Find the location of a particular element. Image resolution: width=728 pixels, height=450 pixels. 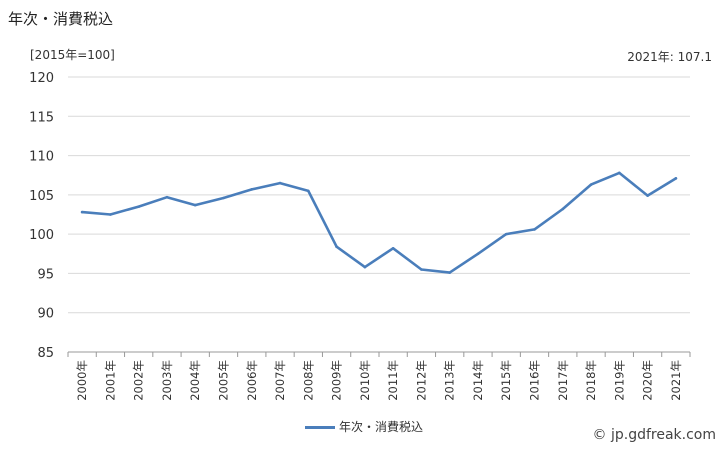

y-tick-label: 115 is located at coordinates (41, 117).